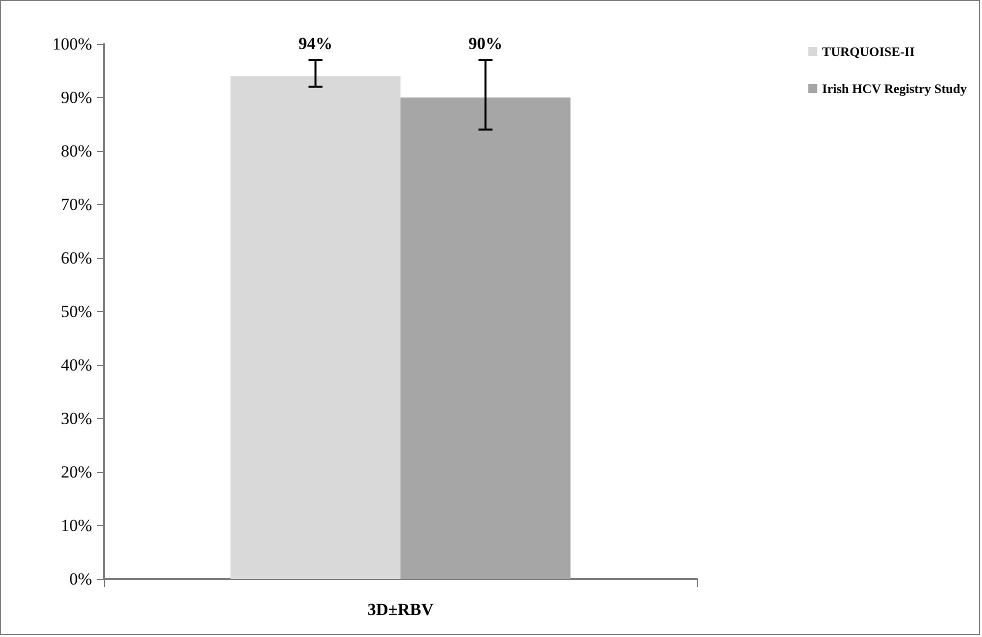  I want to click on y-tick-label: 30%, so click(76, 418).